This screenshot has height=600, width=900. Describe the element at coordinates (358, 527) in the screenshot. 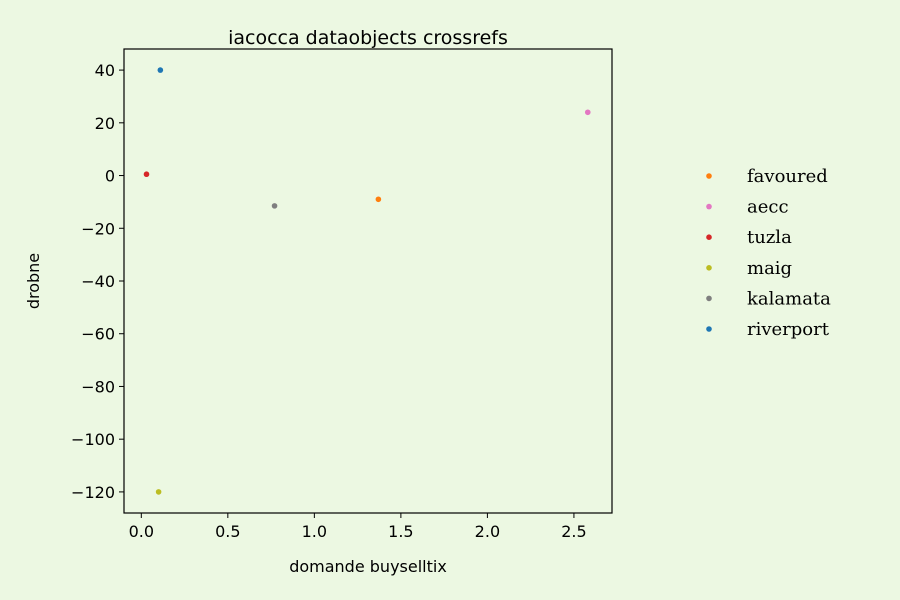

I see `x-axis: 0.0 0.5 1.0 1.5 2.0 2.5` at that location.